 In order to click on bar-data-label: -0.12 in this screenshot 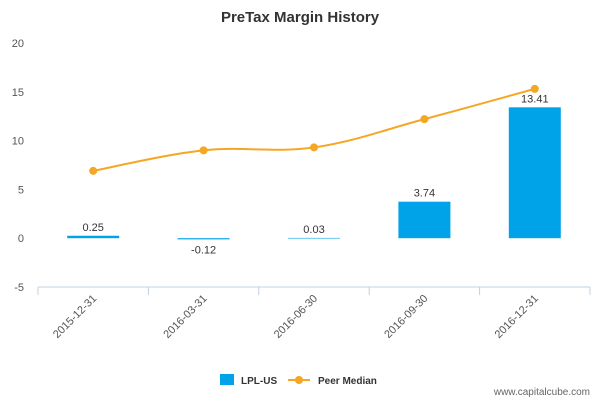, I will do `click(203, 250)`.